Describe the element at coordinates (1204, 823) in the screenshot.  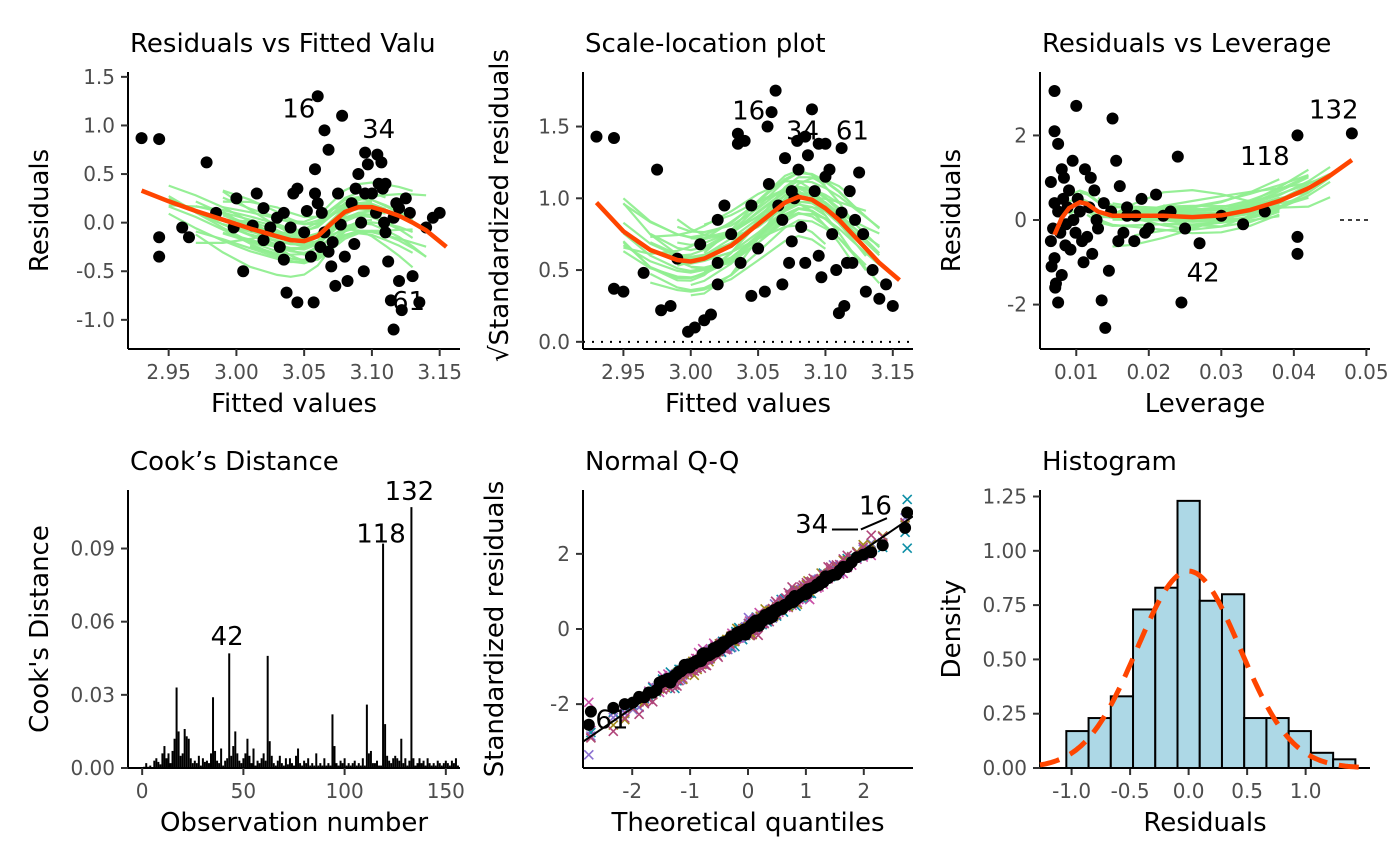
I see `x-axis-title: Residuals` at that location.